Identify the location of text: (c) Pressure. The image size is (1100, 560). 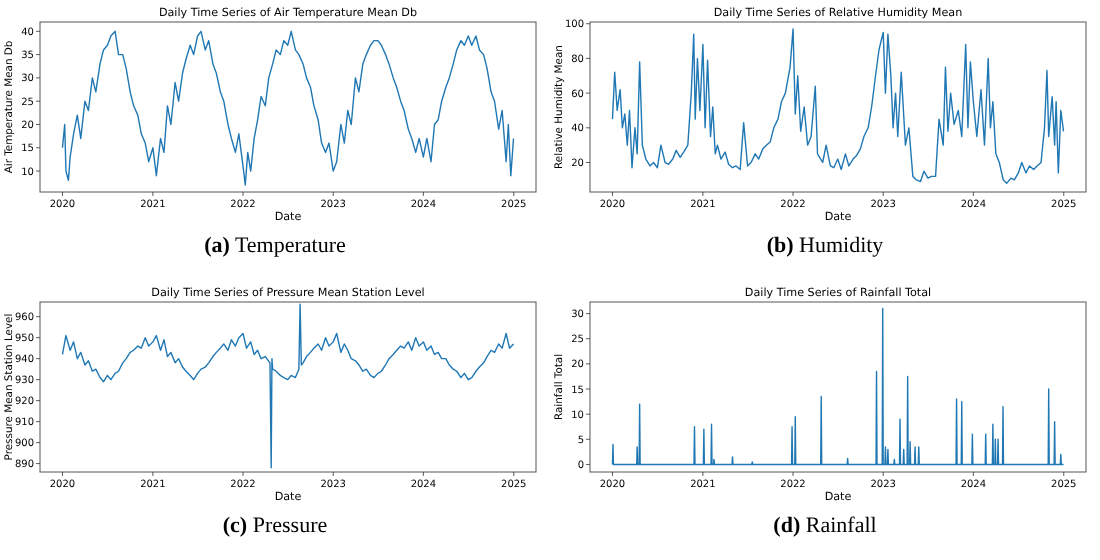
(275, 526).